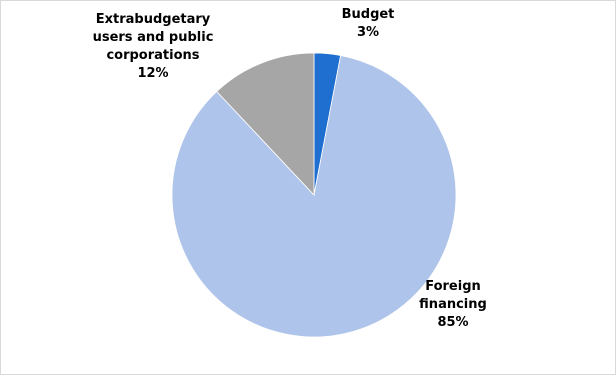 The height and width of the screenshot is (376, 616). Describe the element at coordinates (153, 37) in the screenshot. I see `slice-name-line: users and public` at that location.